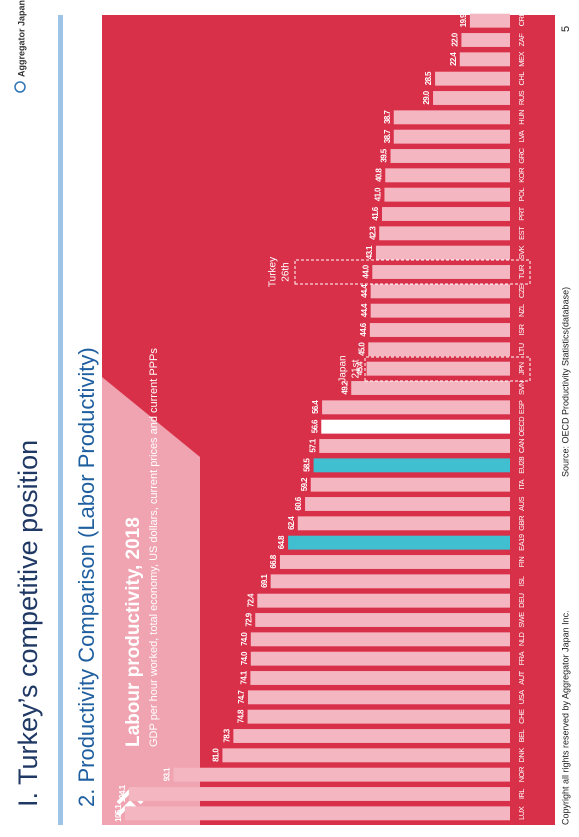 The image size is (579, 837). Describe the element at coordinates (521, 21) in the screenshot. I see `x-tick-label: CRI` at that location.